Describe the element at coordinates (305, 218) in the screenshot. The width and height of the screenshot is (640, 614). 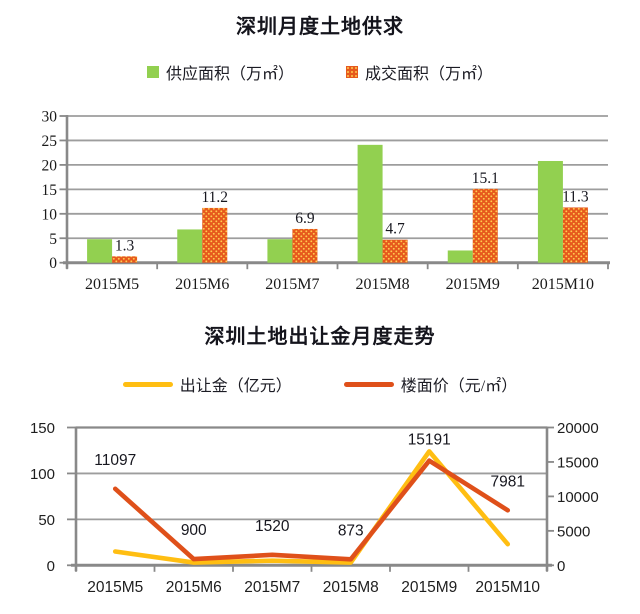
I see `bar-value-label: 6.9` at that location.